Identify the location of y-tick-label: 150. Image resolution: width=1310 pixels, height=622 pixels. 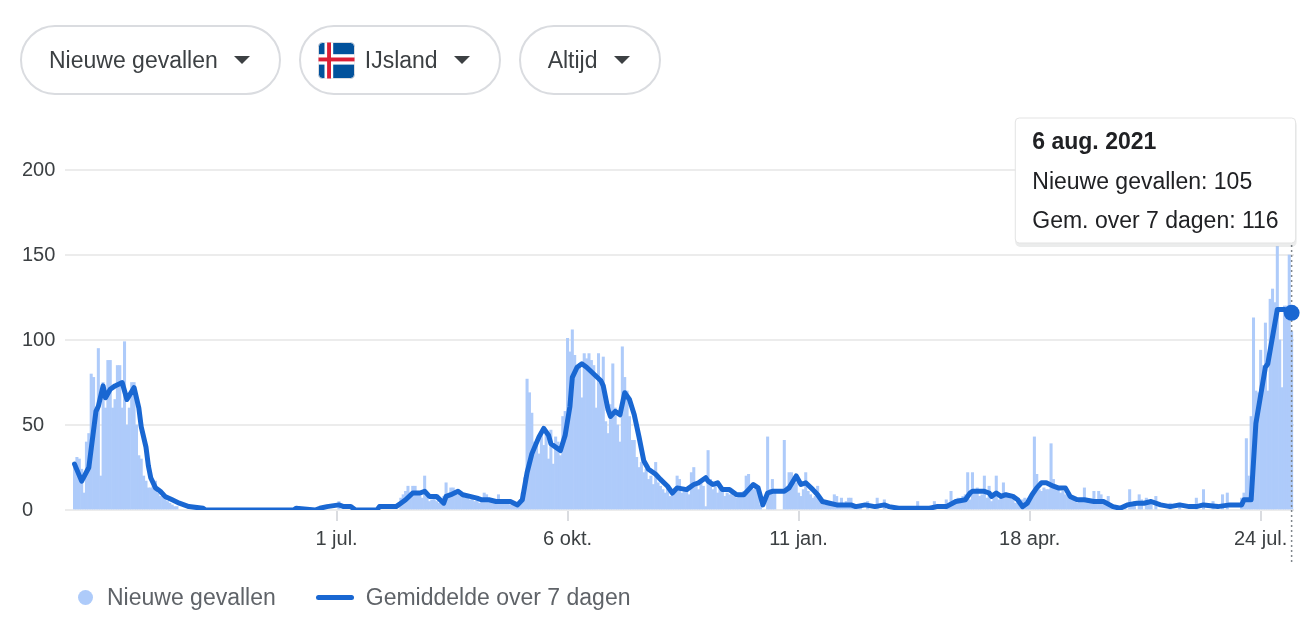
(39, 253).